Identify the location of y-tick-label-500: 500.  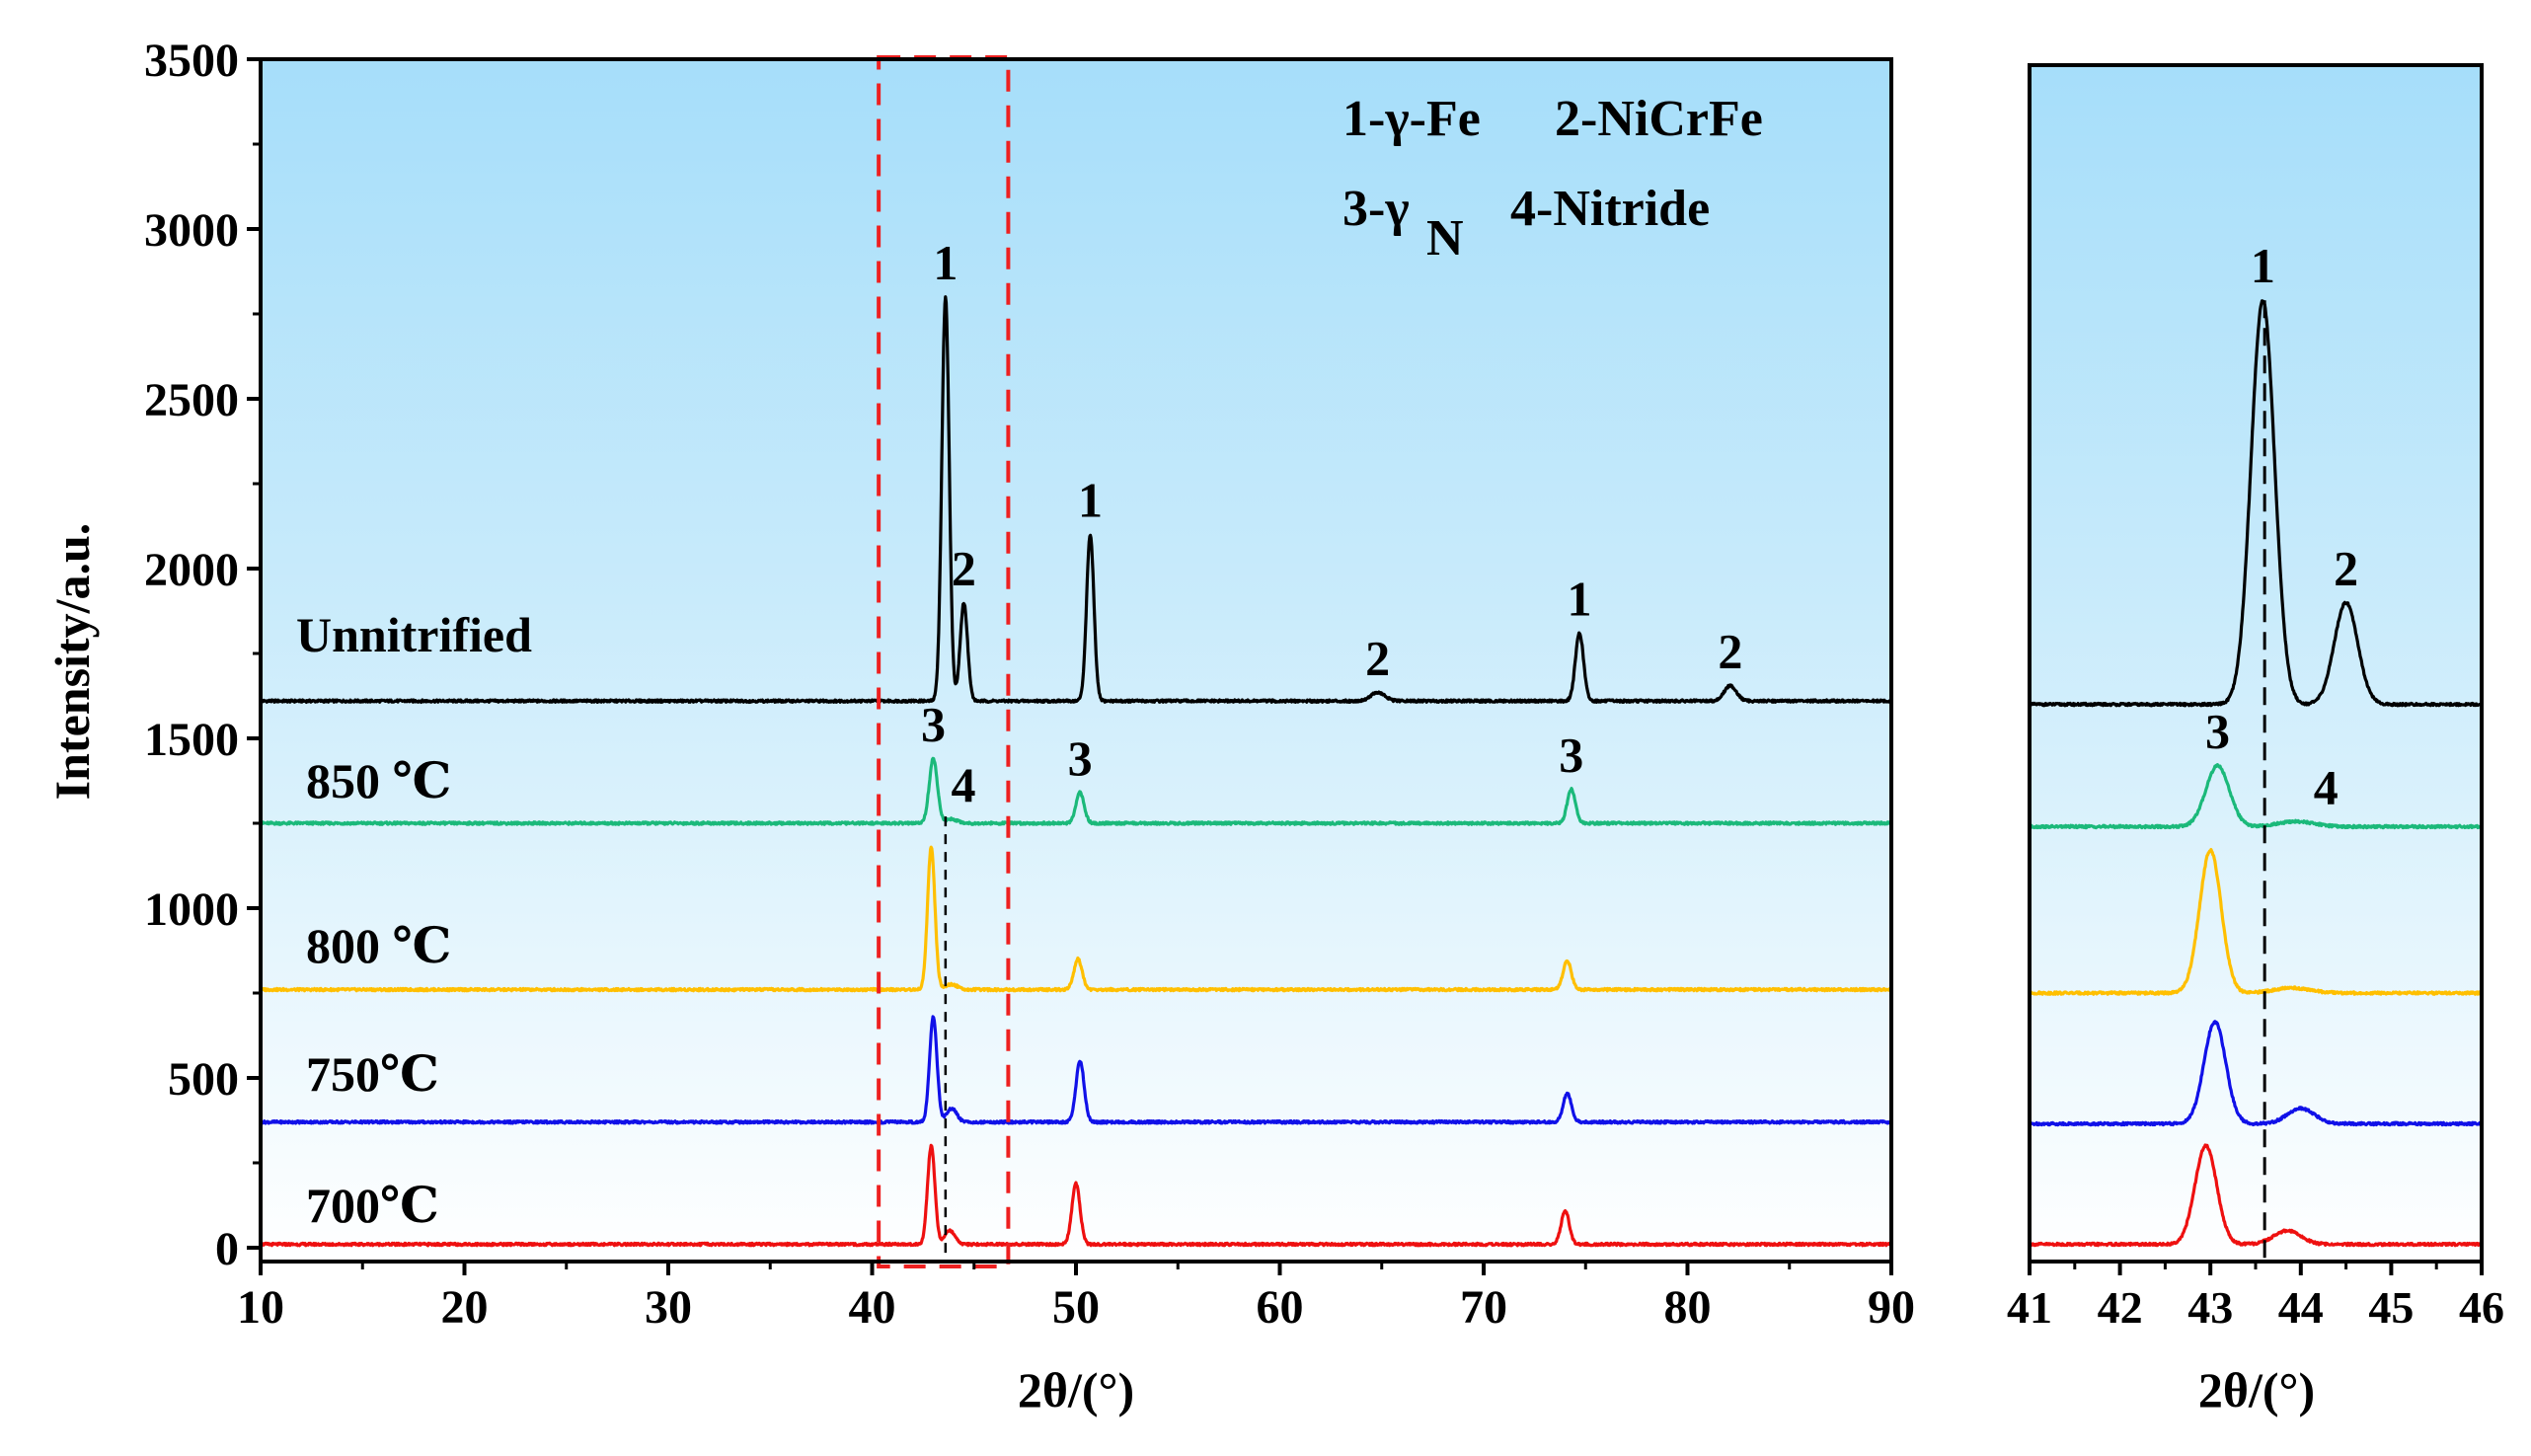
(203, 1079).